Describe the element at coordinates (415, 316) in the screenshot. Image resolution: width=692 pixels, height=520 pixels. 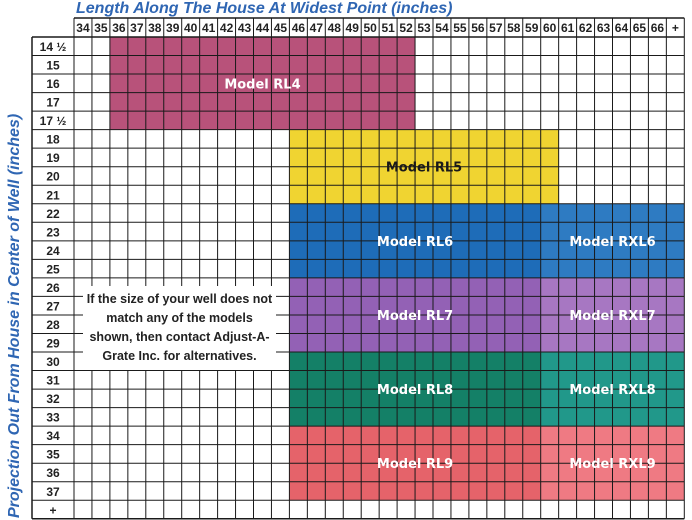
I see `model-rl7-label: Model RL7` at that location.